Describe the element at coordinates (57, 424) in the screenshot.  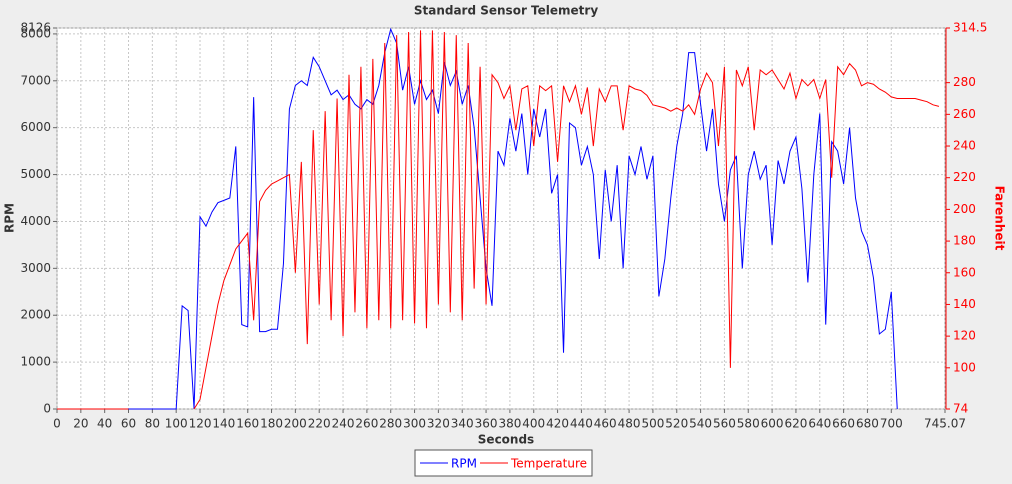
I see `x-tick-label: 0` at that location.